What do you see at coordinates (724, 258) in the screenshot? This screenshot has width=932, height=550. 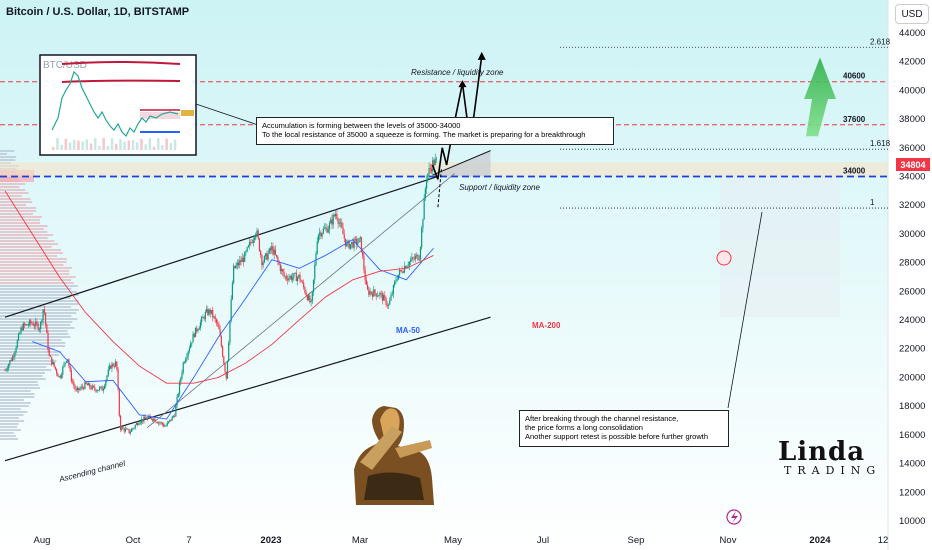 I see `ma-cross-marker` at bounding box center [724, 258].